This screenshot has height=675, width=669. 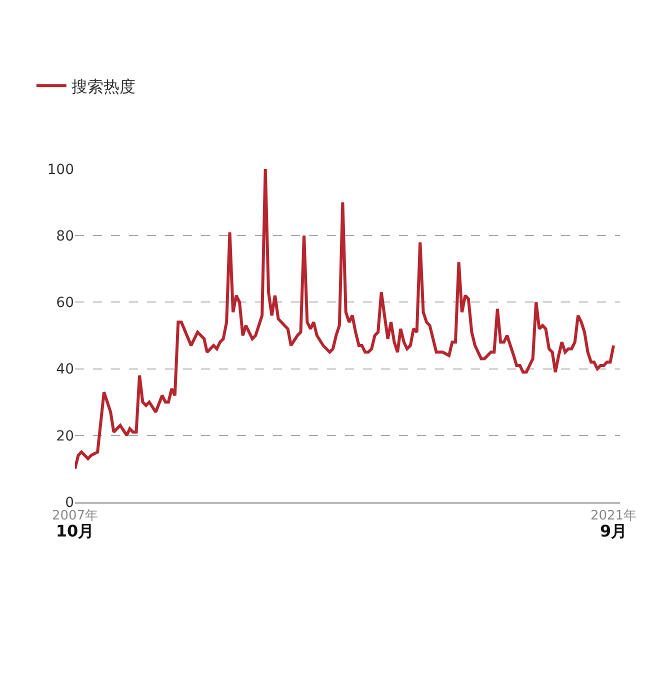 What do you see at coordinates (60, 170) in the screenshot?
I see `y-tick-label: 100` at bounding box center [60, 170].